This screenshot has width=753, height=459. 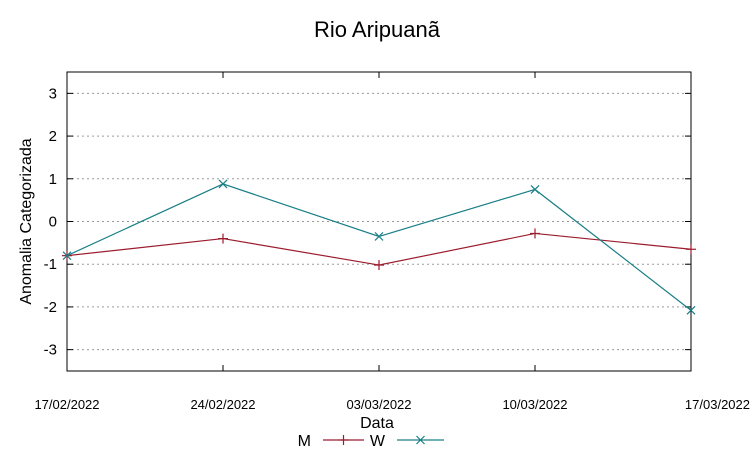 What do you see at coordinates (222, 404) in the screenshot?
I see `x-tick-label: 24/02/2022` at bounding box center [222, 404].